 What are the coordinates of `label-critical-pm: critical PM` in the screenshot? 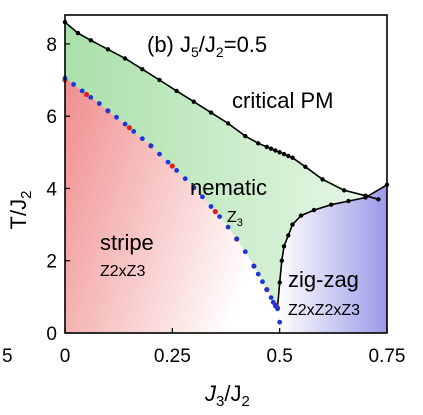 It's located at (282, 100).